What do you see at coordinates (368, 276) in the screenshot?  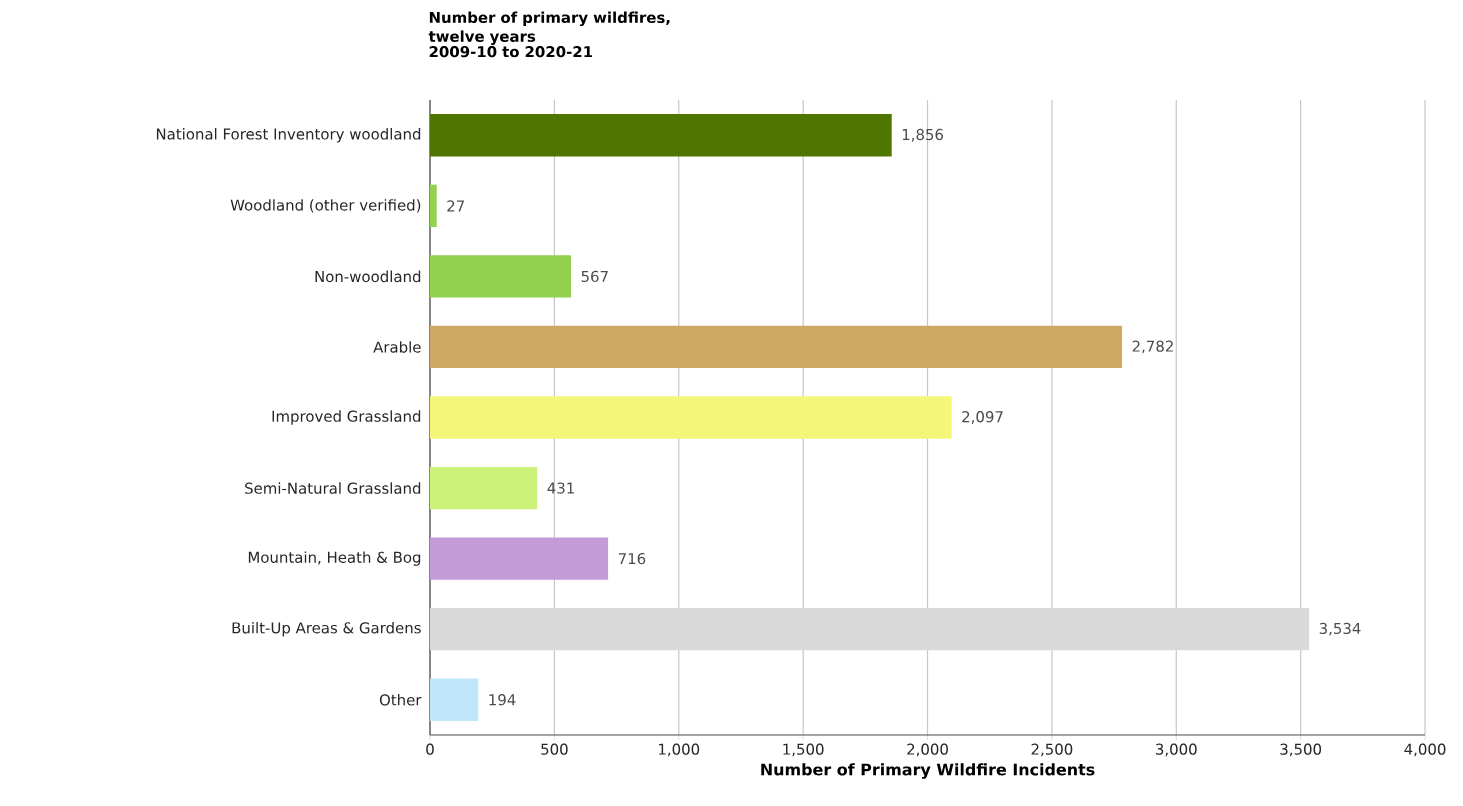 I see `y-tick-label: Non-woodland` at bounding box center [368, 276].